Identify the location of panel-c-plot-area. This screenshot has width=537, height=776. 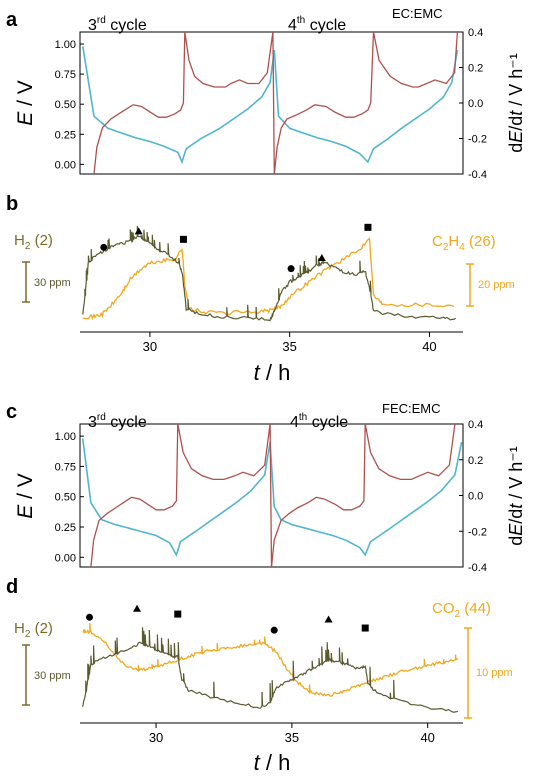
(272, 495).